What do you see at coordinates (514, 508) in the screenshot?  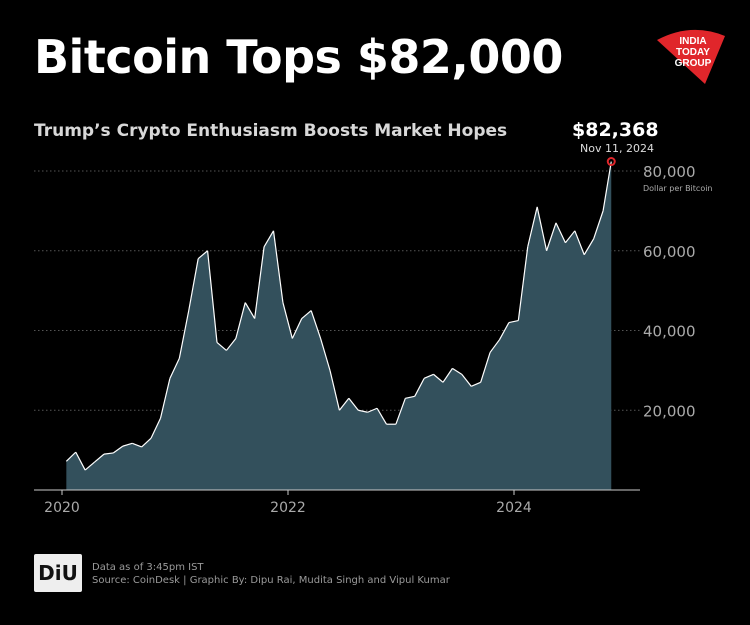 I see `x-tick-label: 2024` at bounding box center [514, 508].